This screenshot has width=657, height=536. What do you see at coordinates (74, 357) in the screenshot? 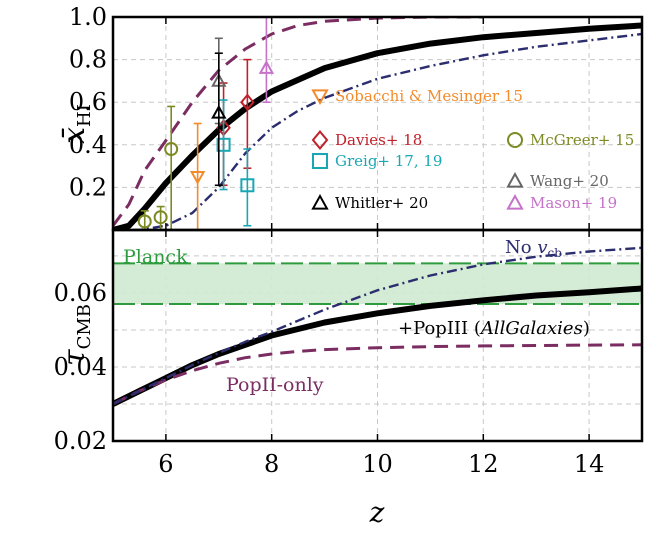
I see `bottom-ylabel-main: τ` at bounding box center [74, 357].